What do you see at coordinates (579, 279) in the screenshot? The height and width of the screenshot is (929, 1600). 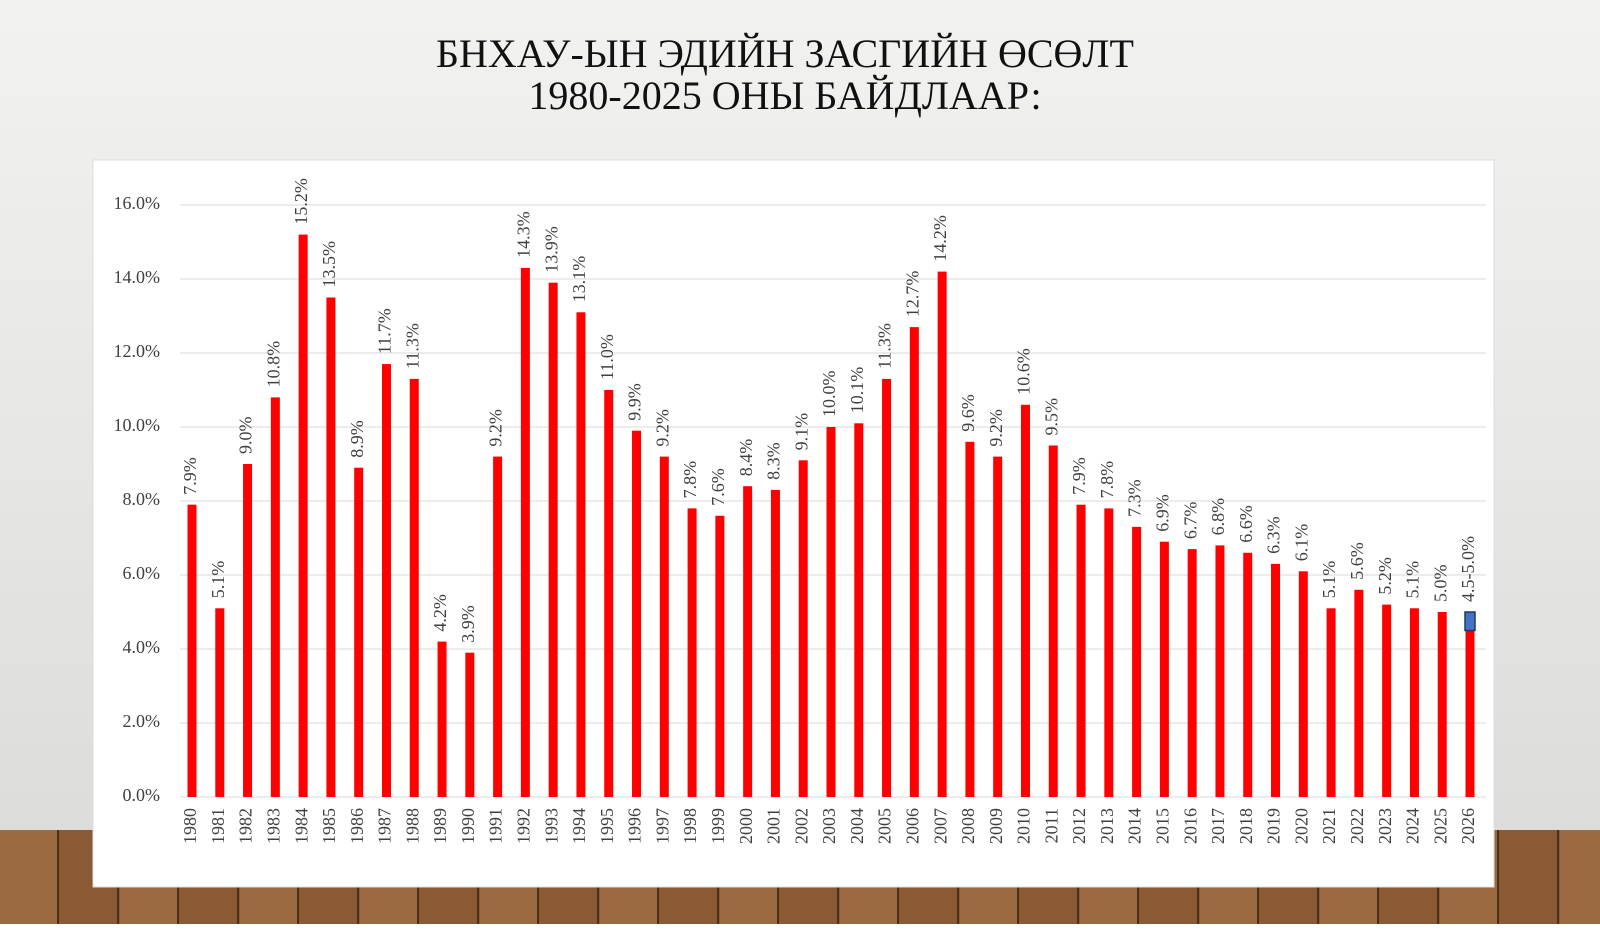 I see `value-label: 13.1%` at bounding box center [579, 279].